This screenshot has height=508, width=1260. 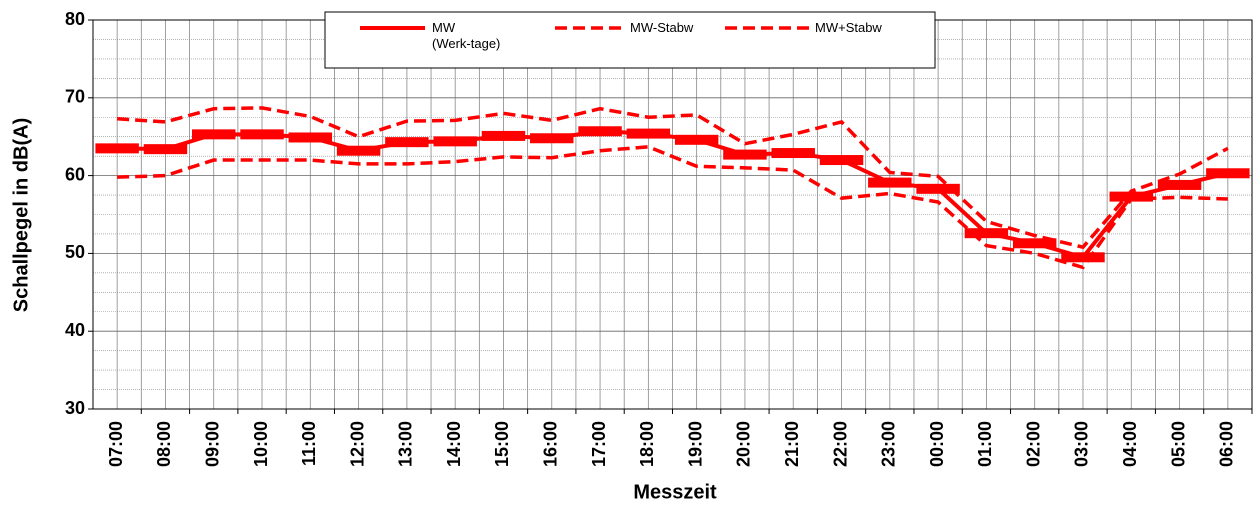 I want to click on x-tick-label: 20:00, so click(x=744, y=444).